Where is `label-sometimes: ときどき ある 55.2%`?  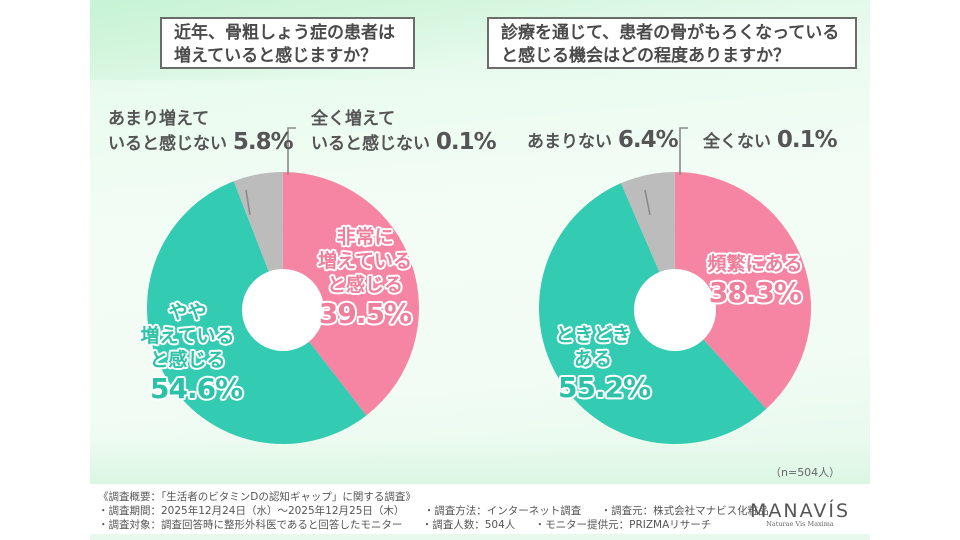
label-sometimes: ときどき ある 55.2% is located at coordinates (599, 364).